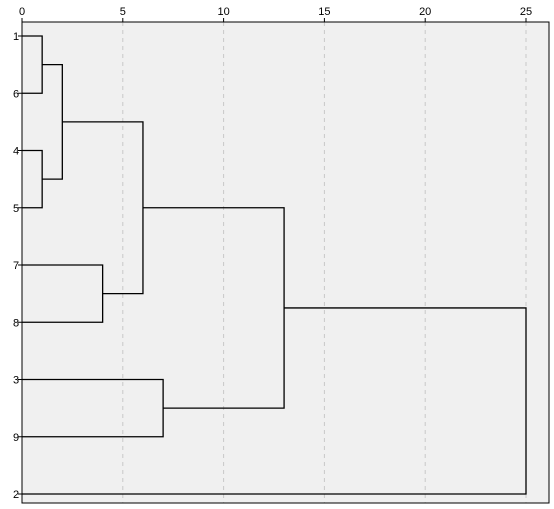  What do you see at coordinates (16, 152) in the screenshot?
I see `leaf-label-4: 4` at bounding box center [16, 152].